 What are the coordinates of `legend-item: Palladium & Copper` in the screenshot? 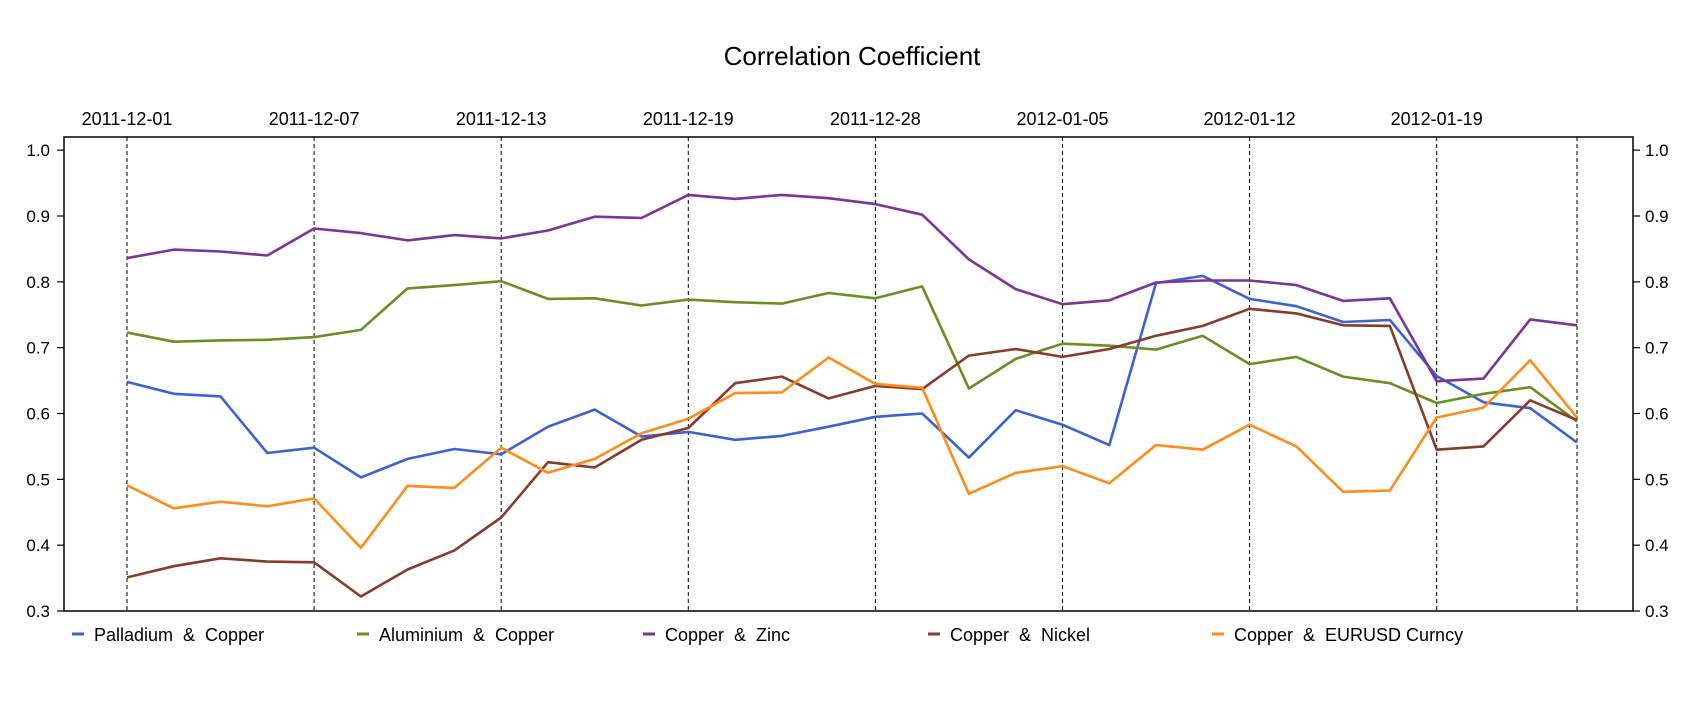 It's located at (168, 635).